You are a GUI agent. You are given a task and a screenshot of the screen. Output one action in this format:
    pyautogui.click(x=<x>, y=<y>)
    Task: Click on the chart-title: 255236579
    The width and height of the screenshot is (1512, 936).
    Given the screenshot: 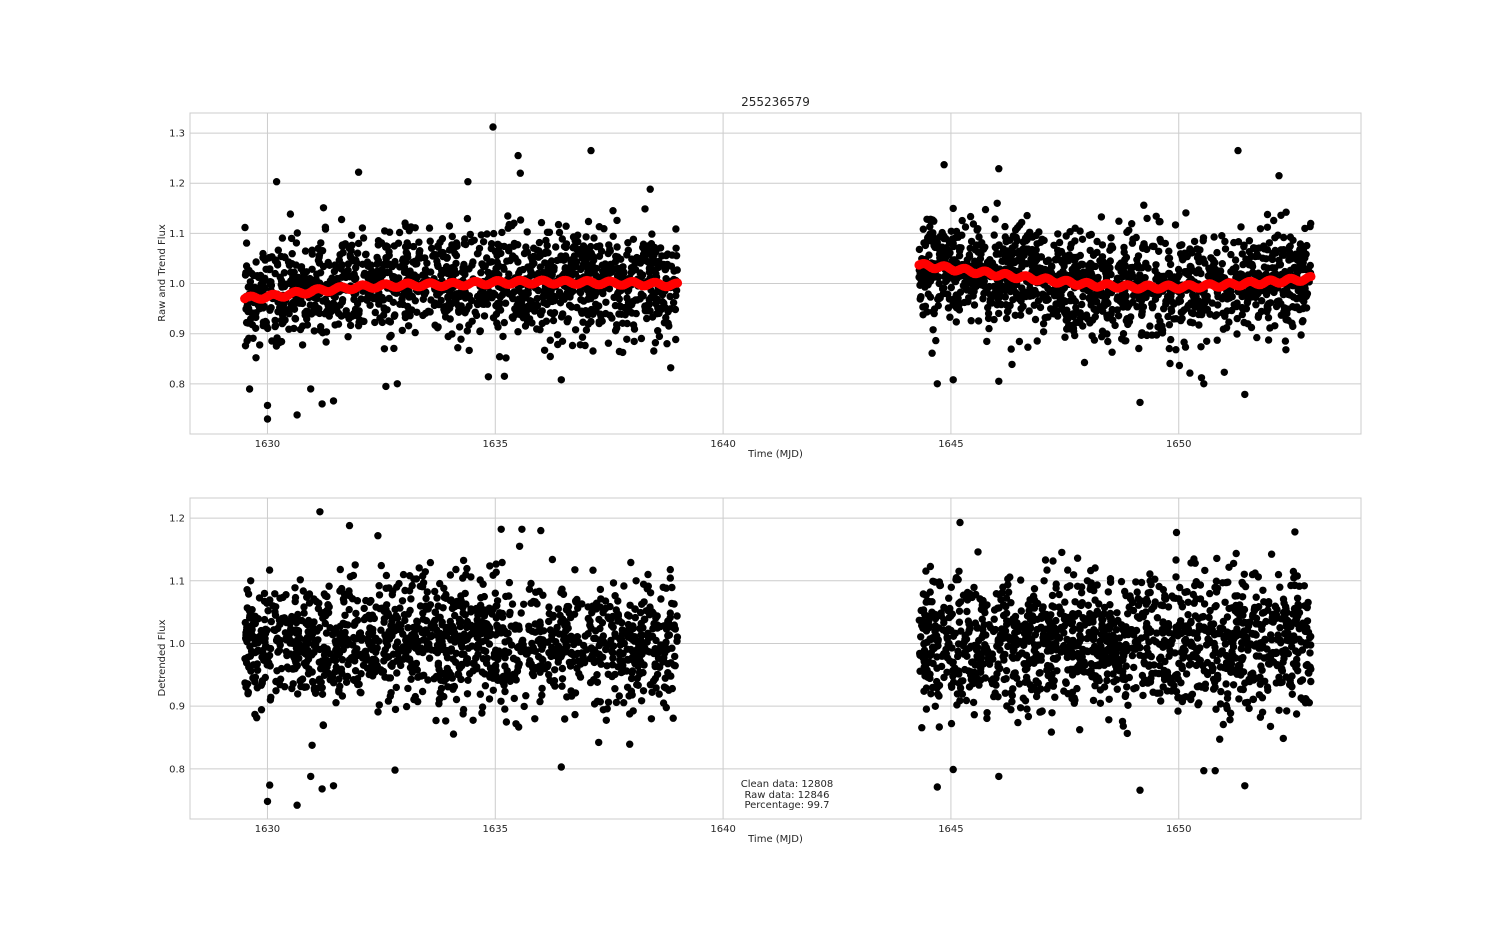 What is the action you would take?
    pyautogui.click(x=775, y=102)
    